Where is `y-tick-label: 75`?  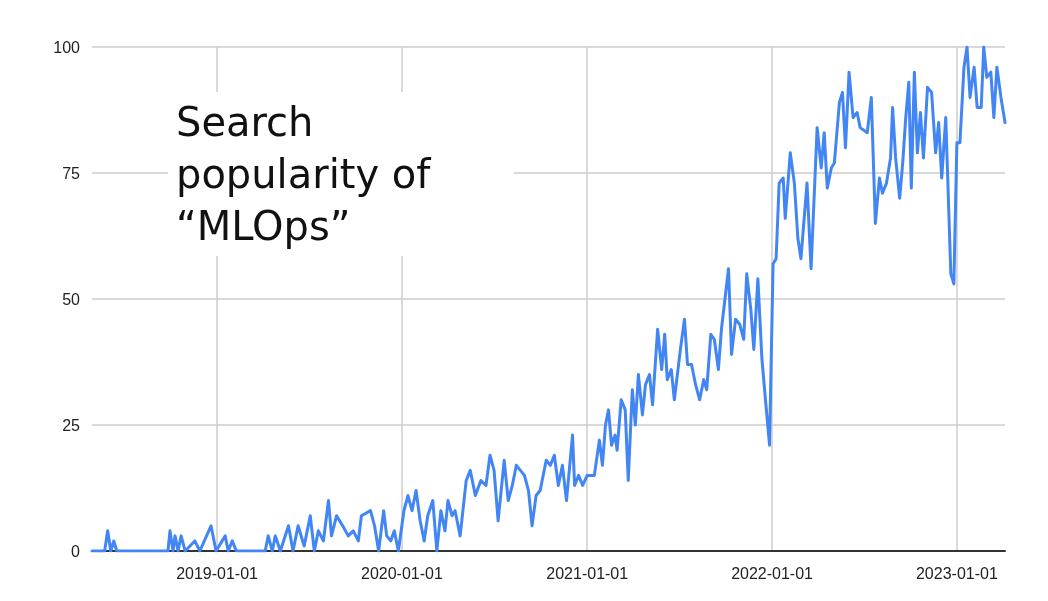
y-tick-label: 75 is located at coordinates (71, 173).